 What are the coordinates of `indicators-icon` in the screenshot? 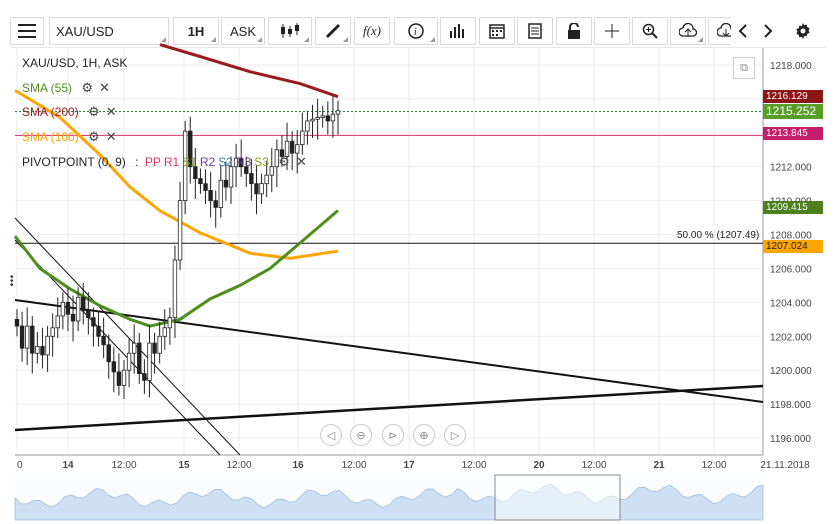 It's located at (457, 31).